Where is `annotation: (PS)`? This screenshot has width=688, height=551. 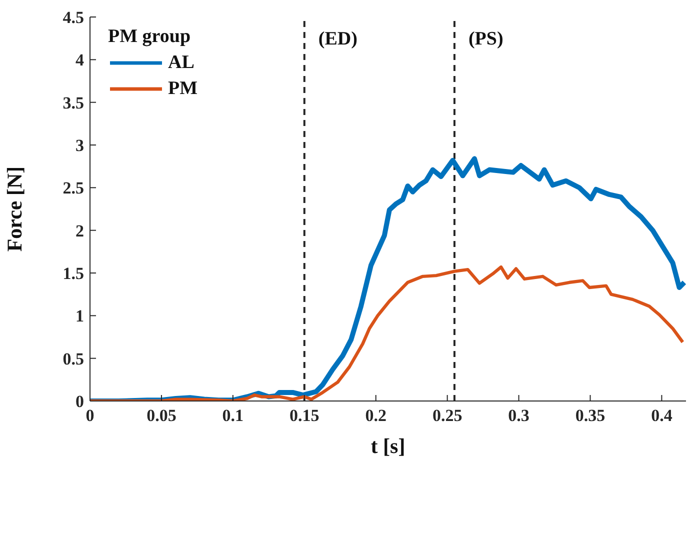
annotation: (PS) is located at coordinates (486, 39).